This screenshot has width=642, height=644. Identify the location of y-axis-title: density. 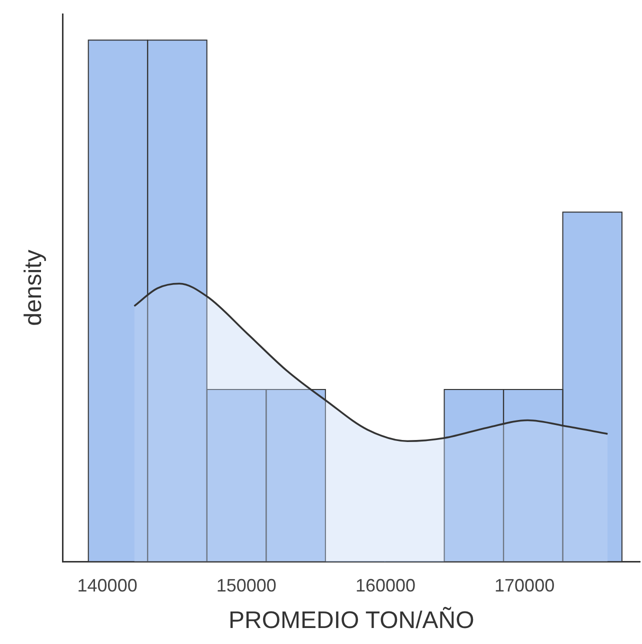
(34, 288).